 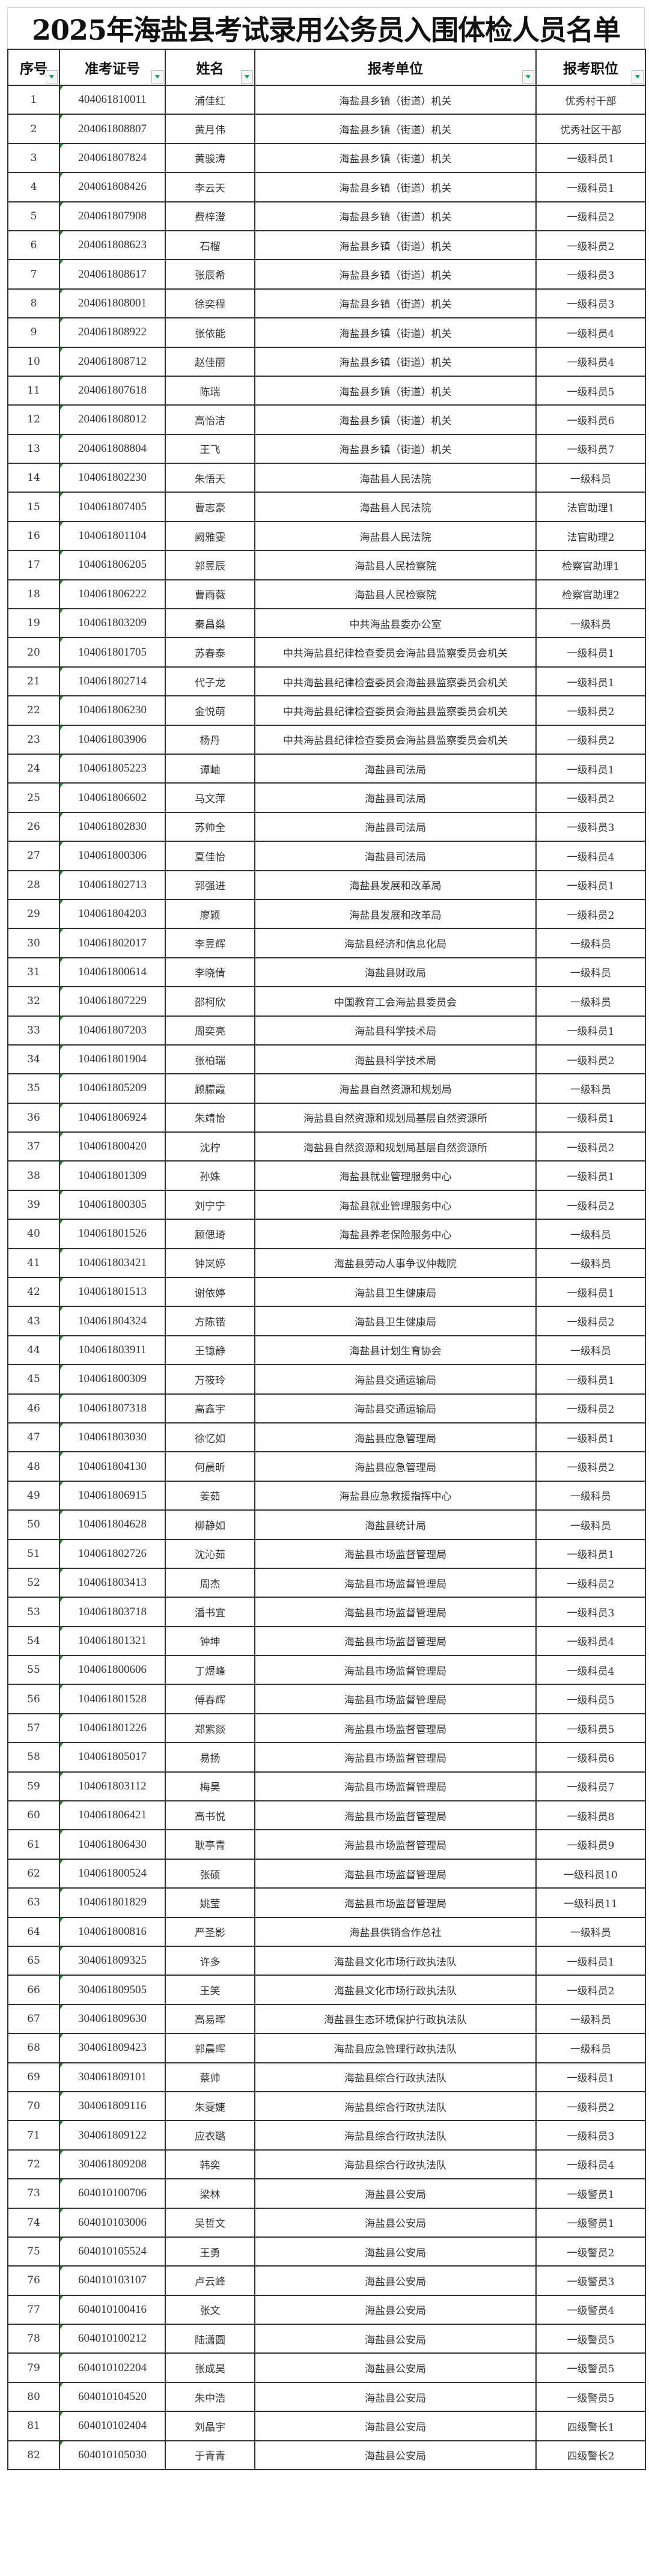 I want to click on cell-seq: 20, so click(x=34, y=652).